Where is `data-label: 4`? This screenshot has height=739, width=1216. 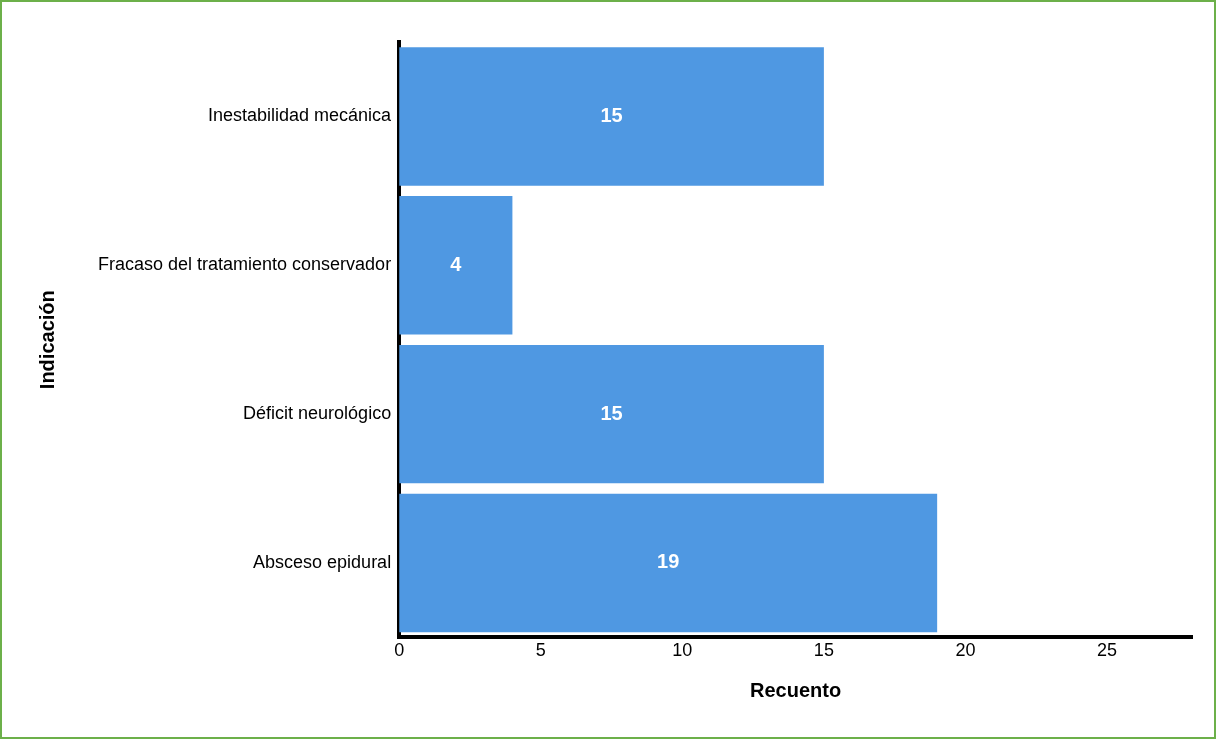 data-label: 4 is located at coordinates (456, 263).